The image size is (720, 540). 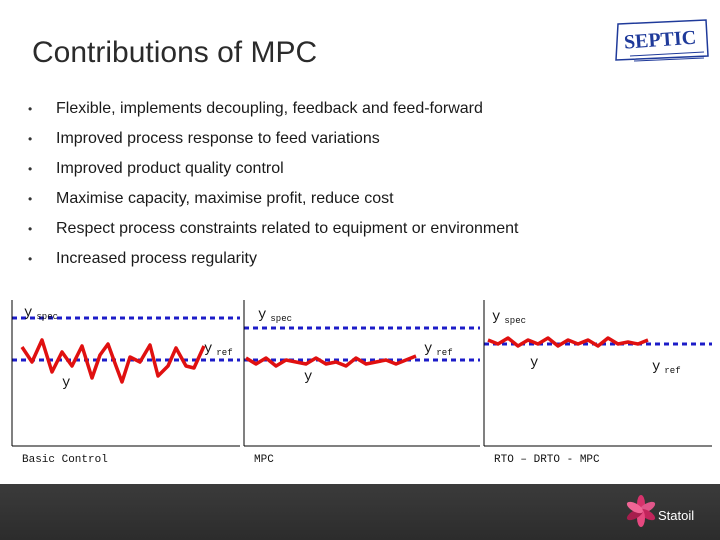 I want to click on rto-signal-line, so click(x=568, y=342).